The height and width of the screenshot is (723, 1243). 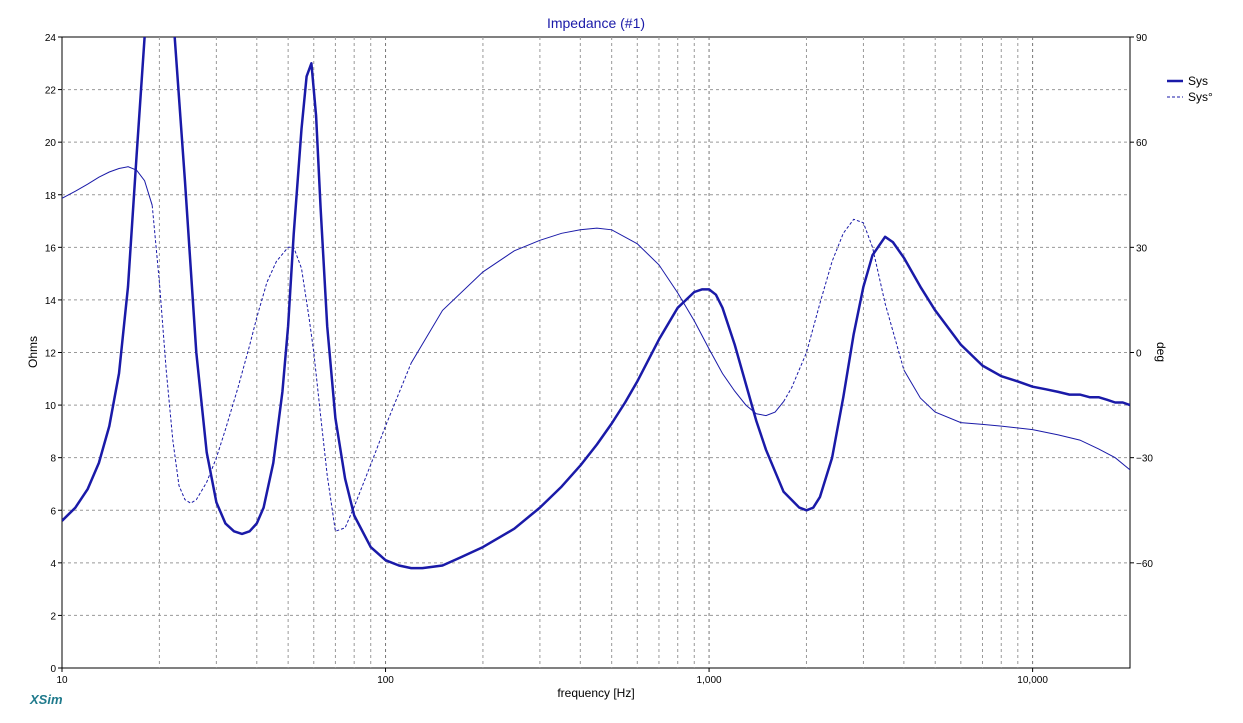 What do you see at coordinates (62, 680) in the screenshot?
I see `x-tick-label: 10` at bounding box center [62, 680].